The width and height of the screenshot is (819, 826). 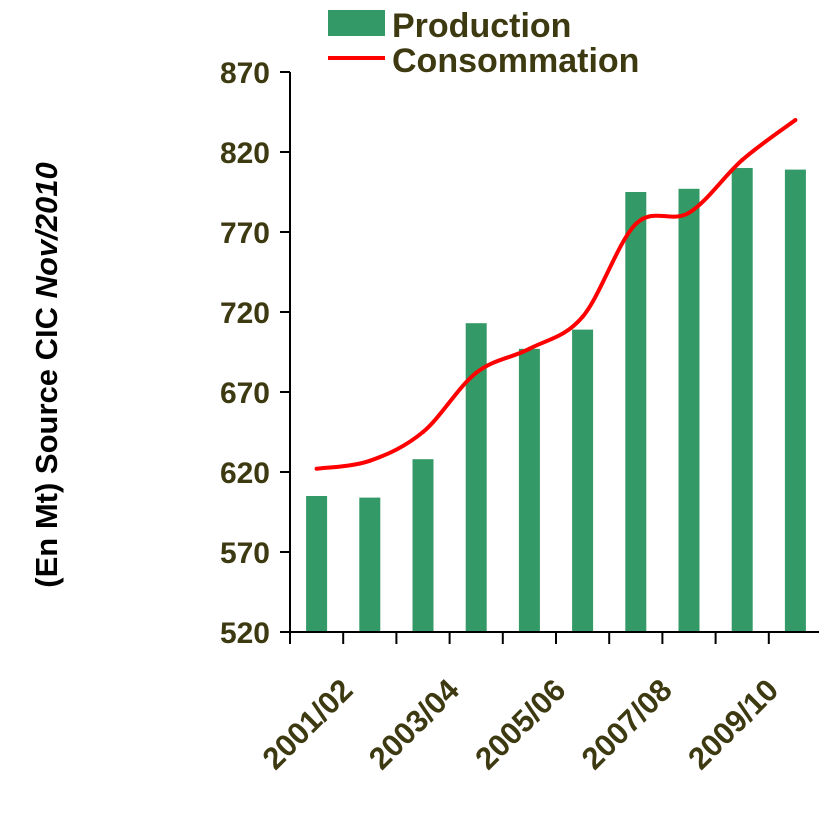 I want to click on y-axis-title-date: Nov/2010, so click(x=46, y=230).